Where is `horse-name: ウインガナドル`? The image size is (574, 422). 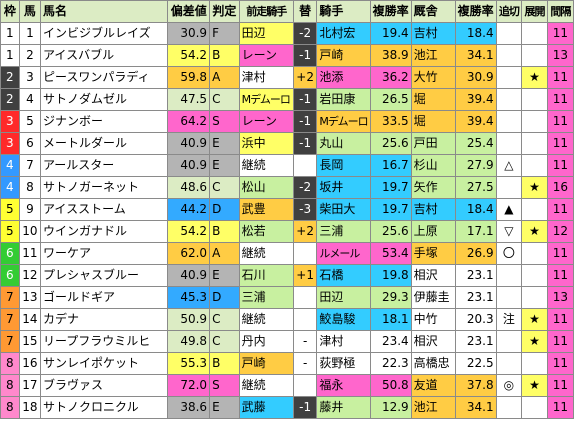
horse-name: ウインガナドル is located at coordinates (104, 231).